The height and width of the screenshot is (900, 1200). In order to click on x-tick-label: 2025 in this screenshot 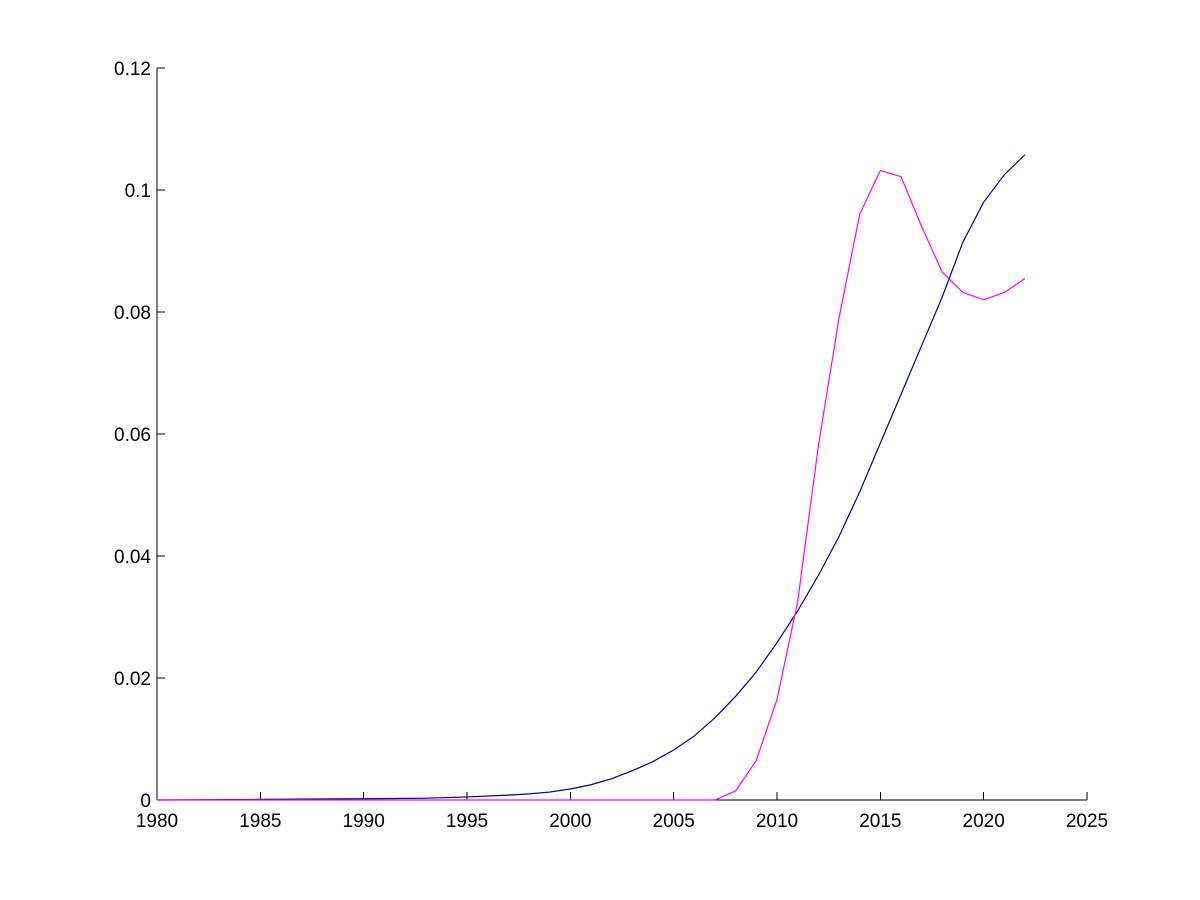, I will do `click(1087, 821)`.